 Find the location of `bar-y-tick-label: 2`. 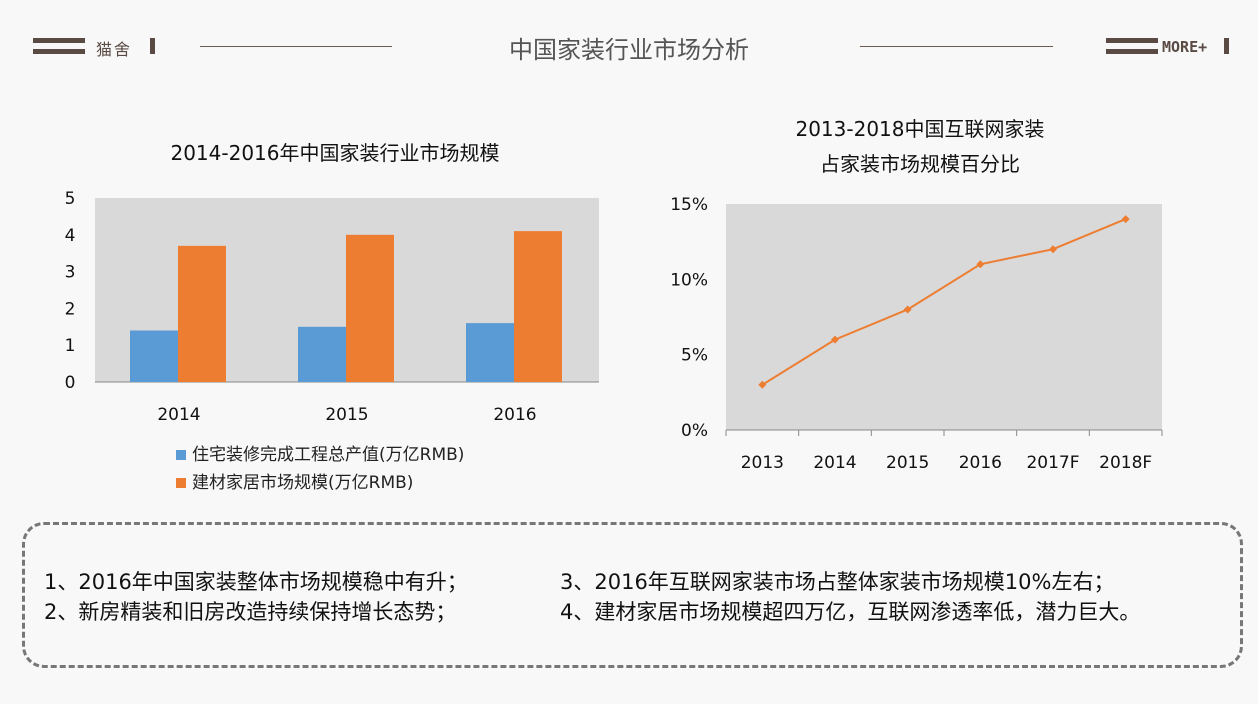

bar-y-tick-label: 2 is located at coordinates (70, 309).